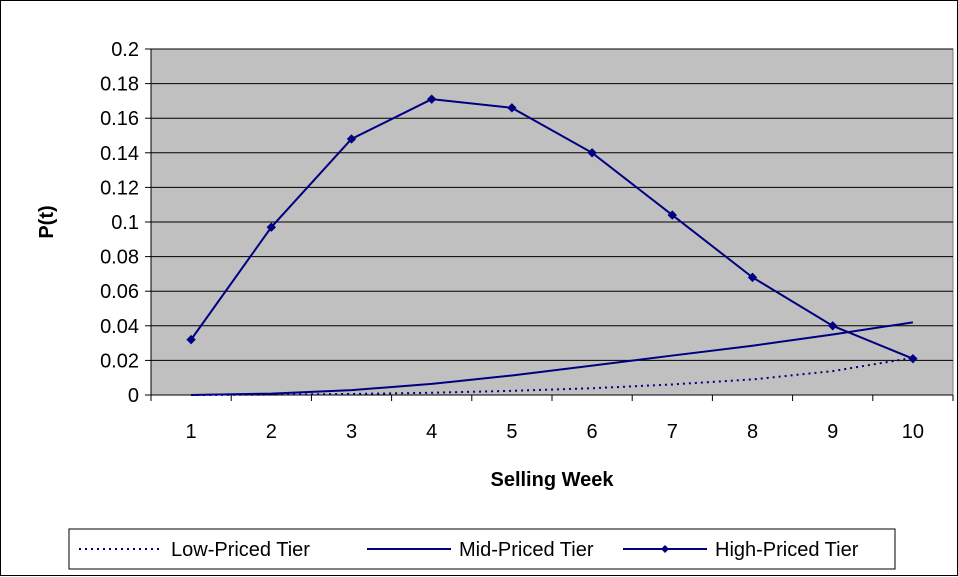 The height and width of the screenshot is (577, 958). What do you see at coordinates (552, 419) in the screenshot?
I see `x-axis-ticks: 1 2 3 4 5 6 7 8 9 10` at bounding box center [552, 419].